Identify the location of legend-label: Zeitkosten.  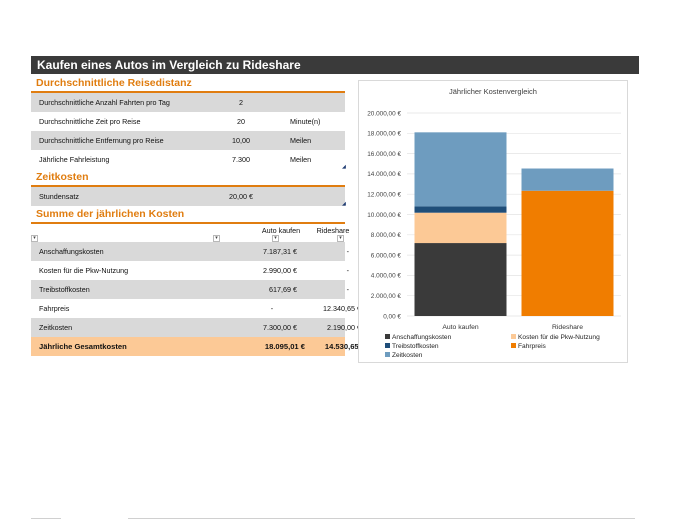
(407, 355).